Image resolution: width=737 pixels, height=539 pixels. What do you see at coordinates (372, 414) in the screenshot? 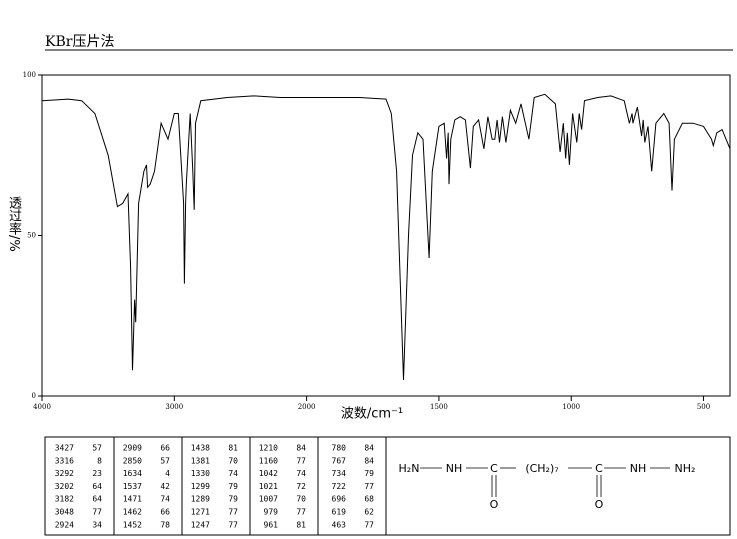
I see `x-axis-label: 波数/cm⁻¹` at bounding box center [372, 414].